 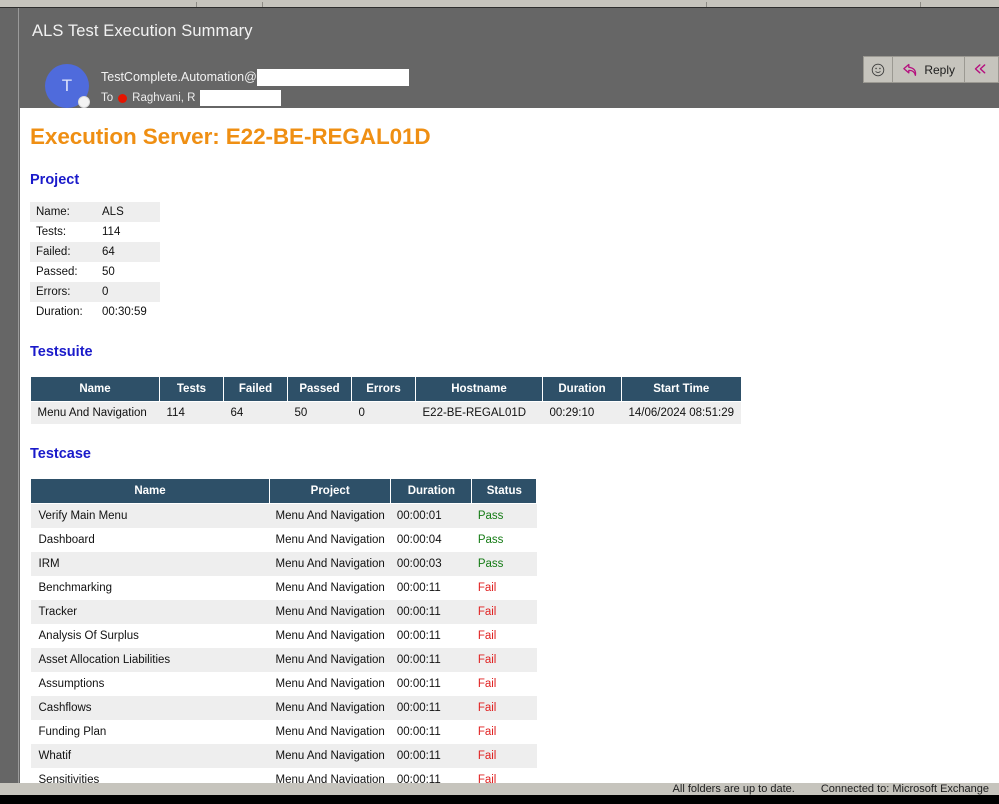 What do you see at coordinates (150, 660) in the screenshot?
I see `testcase-cell-name: Asset Allocation Liabilities` at bounding box center [150, 660].